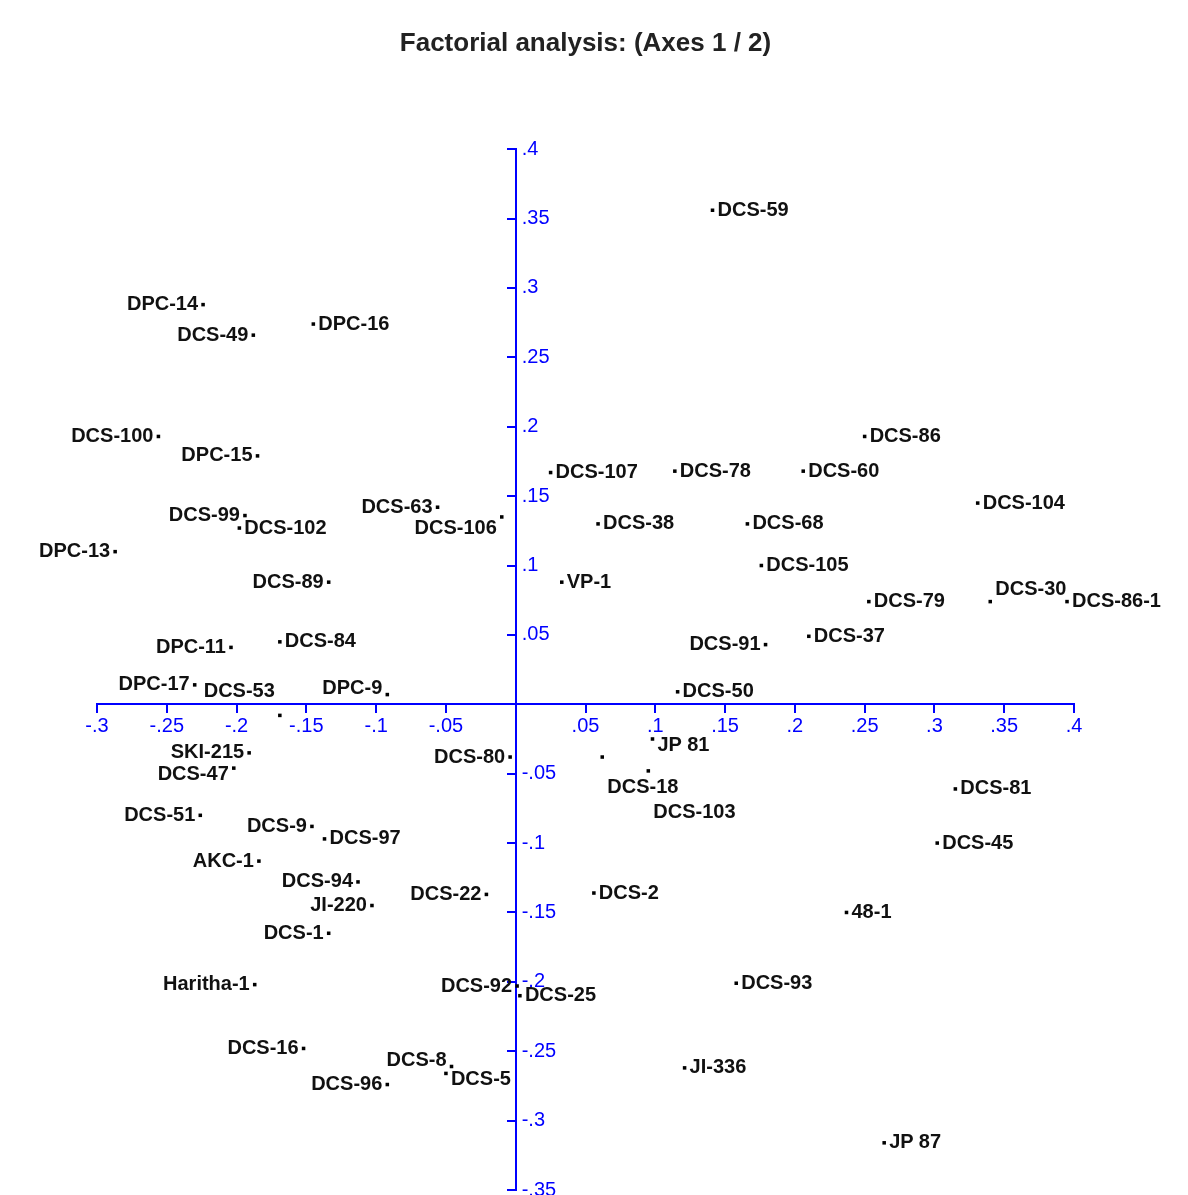 The height and width of the screenshot is (1195, 1188). Describe the element at coordinates (236, 724) in the screenshot. I see `x-tick-label: -.2` at that location.